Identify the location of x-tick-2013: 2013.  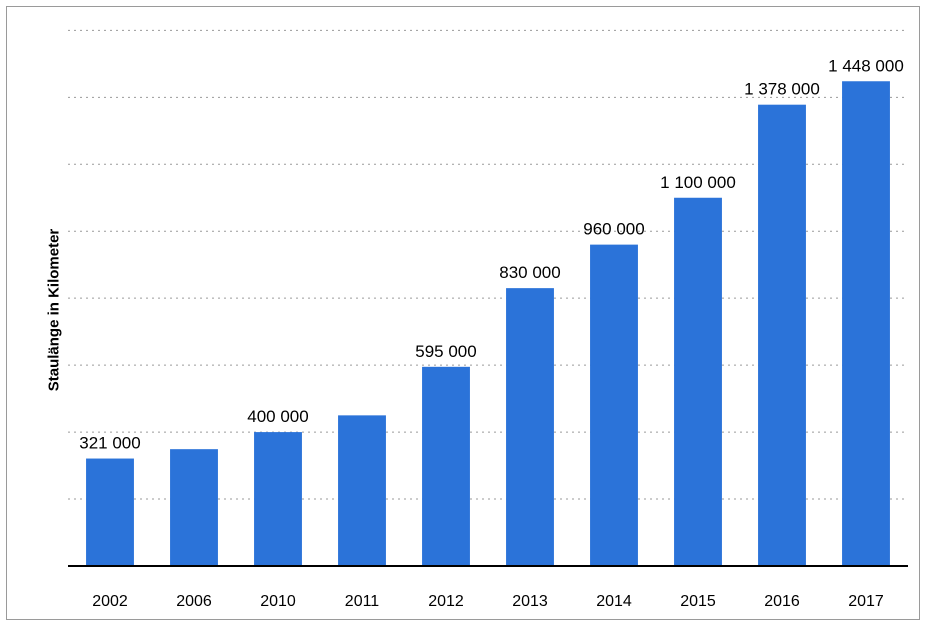
(530, 601).